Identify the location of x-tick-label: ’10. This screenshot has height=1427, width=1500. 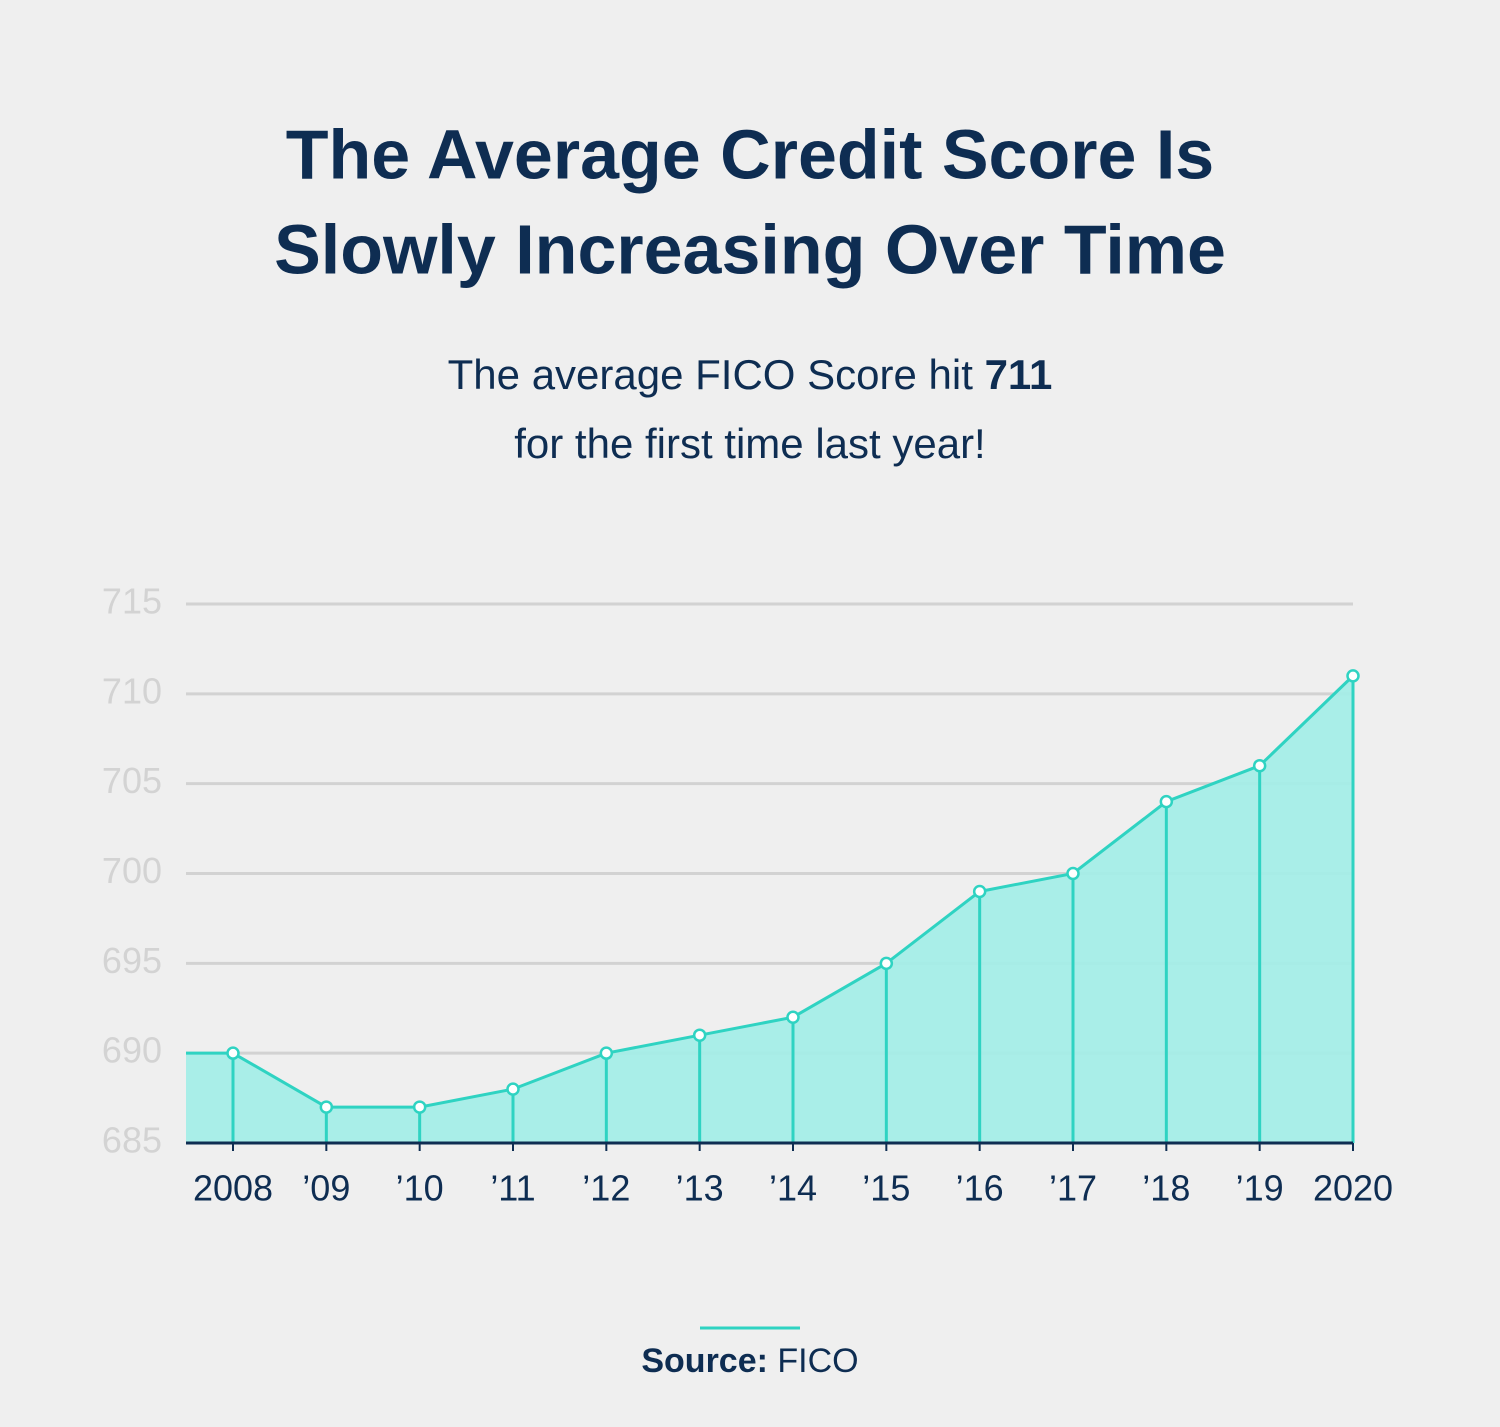
(420, 1188).